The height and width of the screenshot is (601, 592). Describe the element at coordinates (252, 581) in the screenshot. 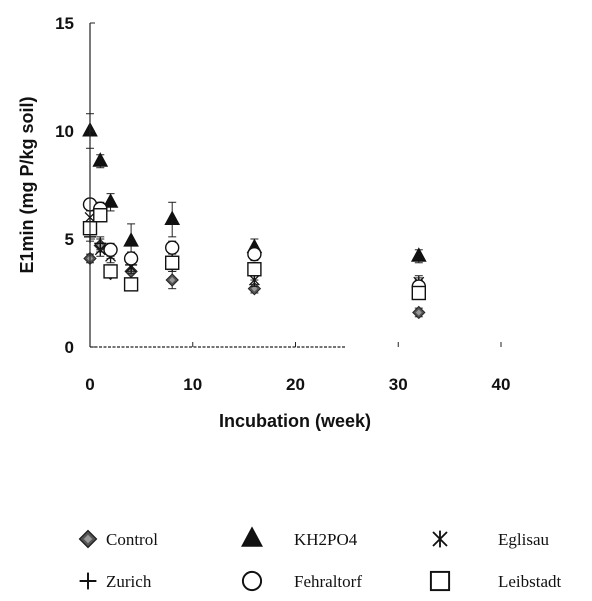

I see `legend-marker-fehraltorf` at that location.